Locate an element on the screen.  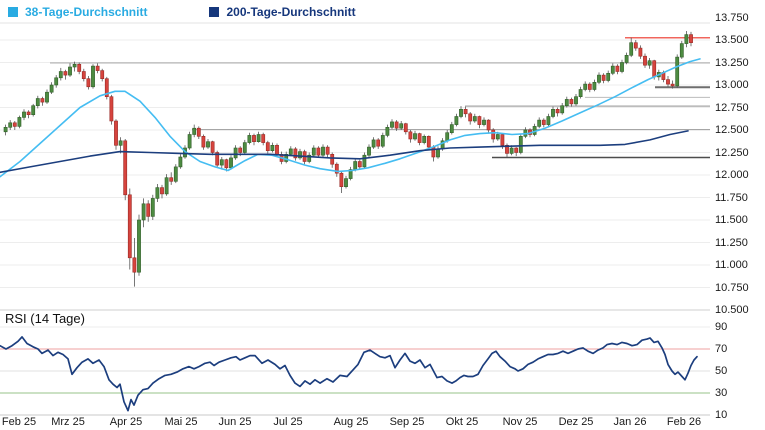
month-axis-label: Jun 25 is located at coordinates (235, 422).